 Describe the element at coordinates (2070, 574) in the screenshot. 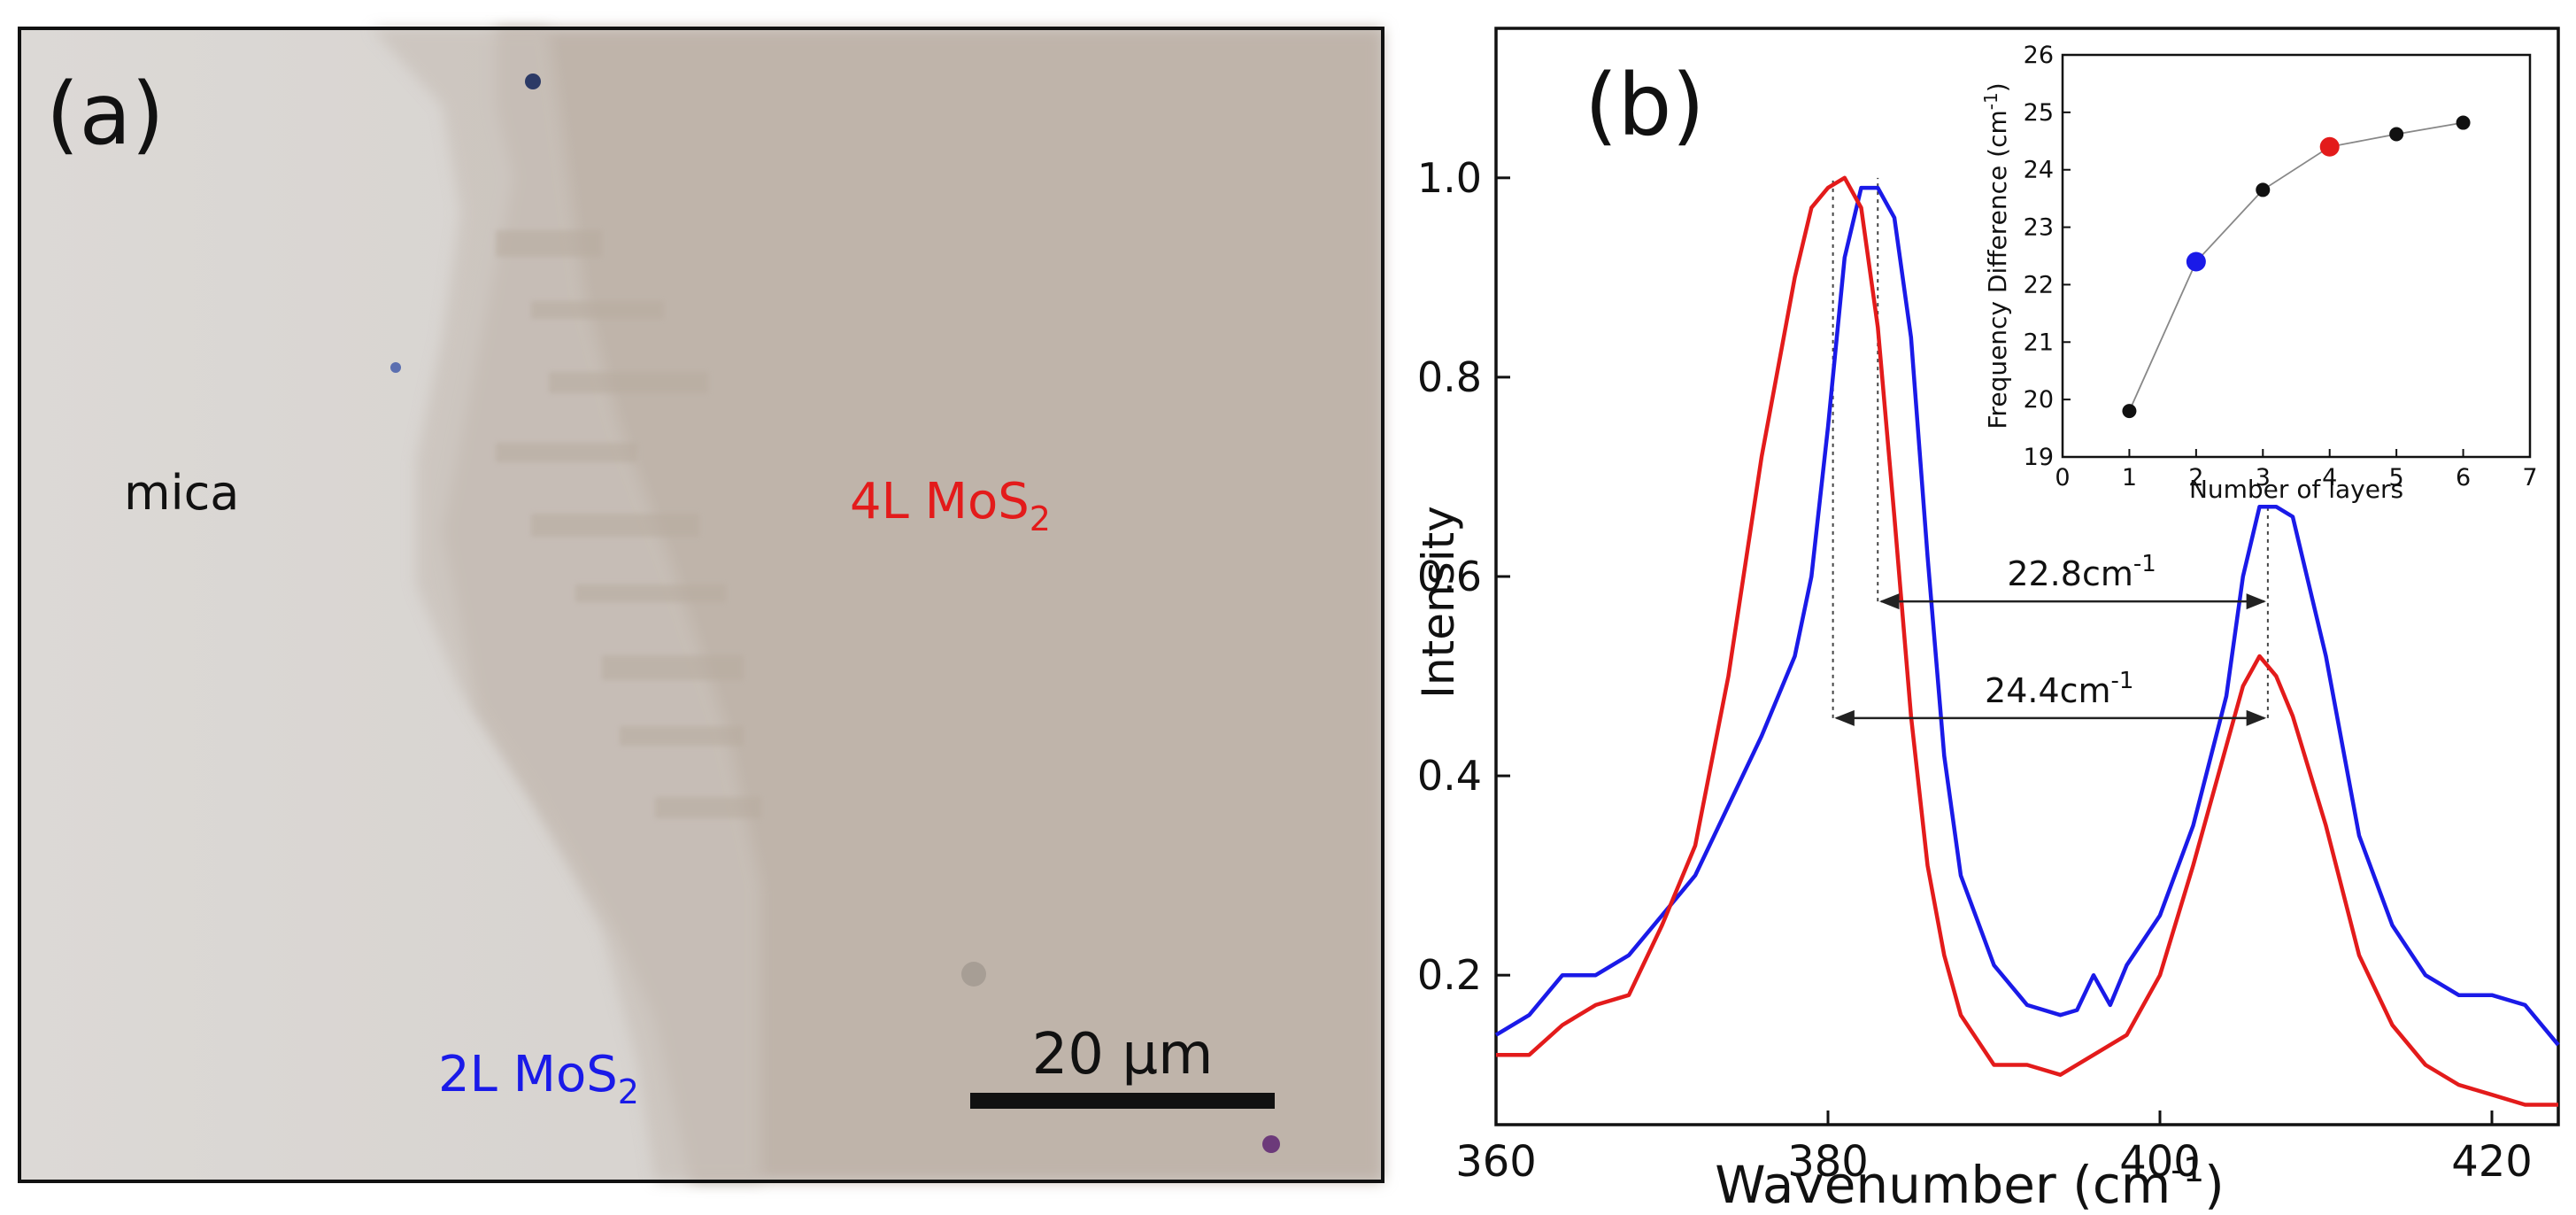

I see `shift-annotation-text: 22.8cm` at that location.